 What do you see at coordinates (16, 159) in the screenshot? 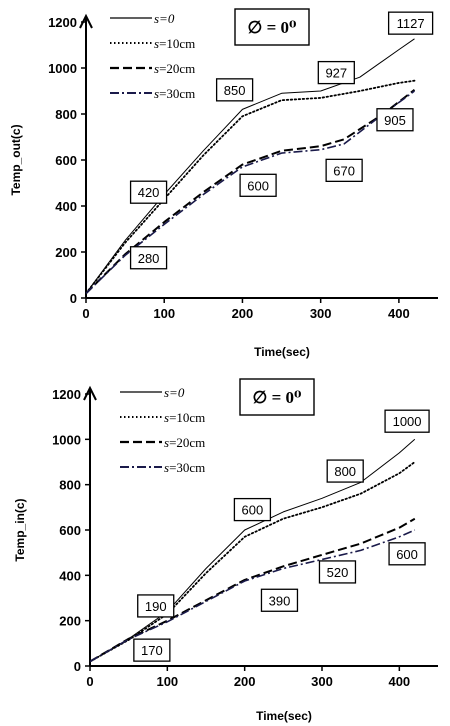
I see `y-axis-title: Temp_out(c)` at bounding box center [16, 159].